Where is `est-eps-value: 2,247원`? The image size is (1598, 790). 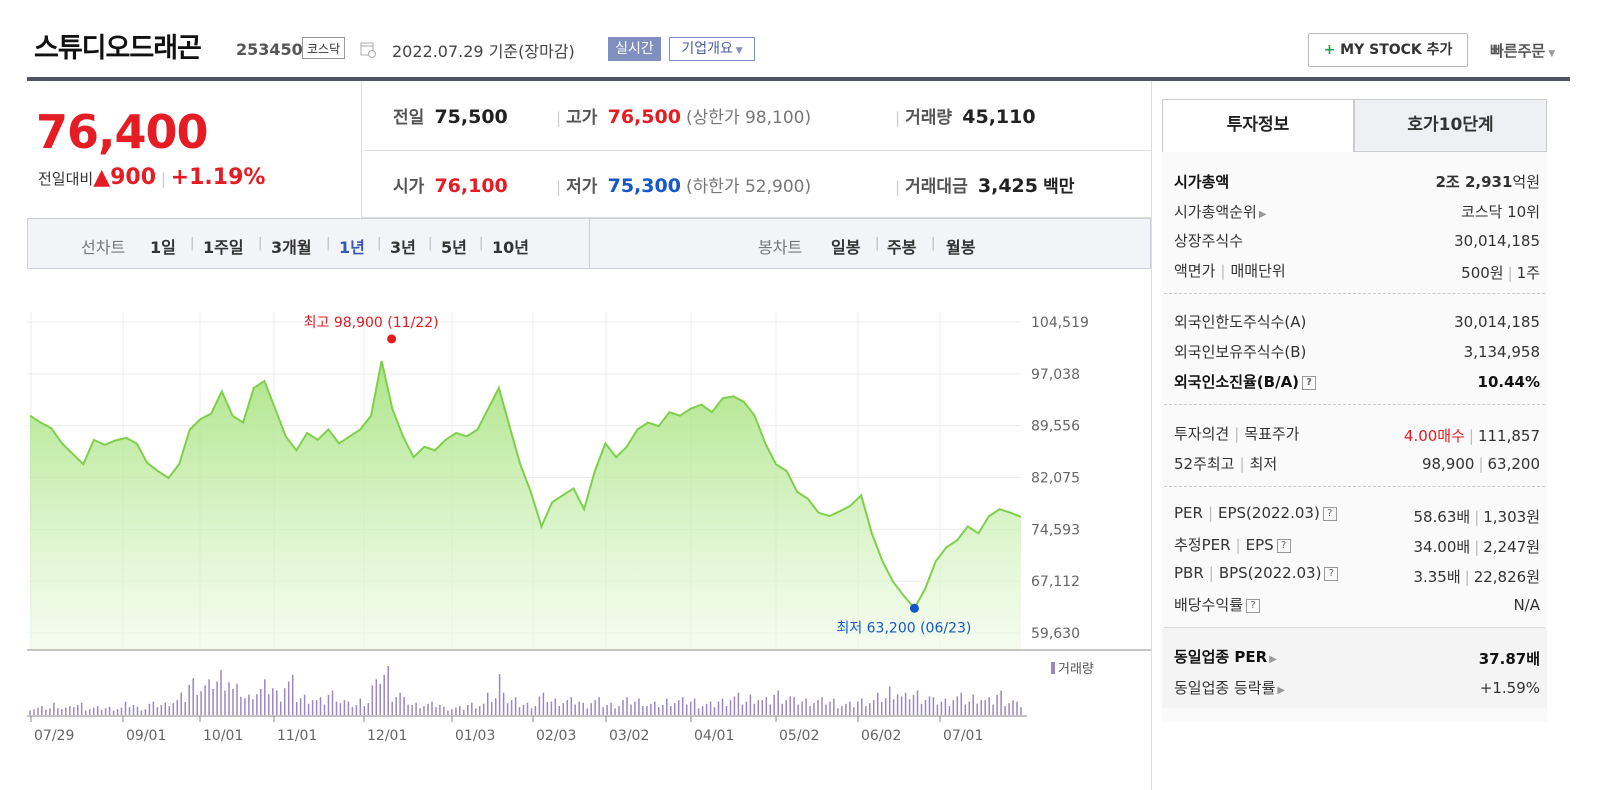 est-eps-value: 2,247원 is located at coordinates (1511, 547).